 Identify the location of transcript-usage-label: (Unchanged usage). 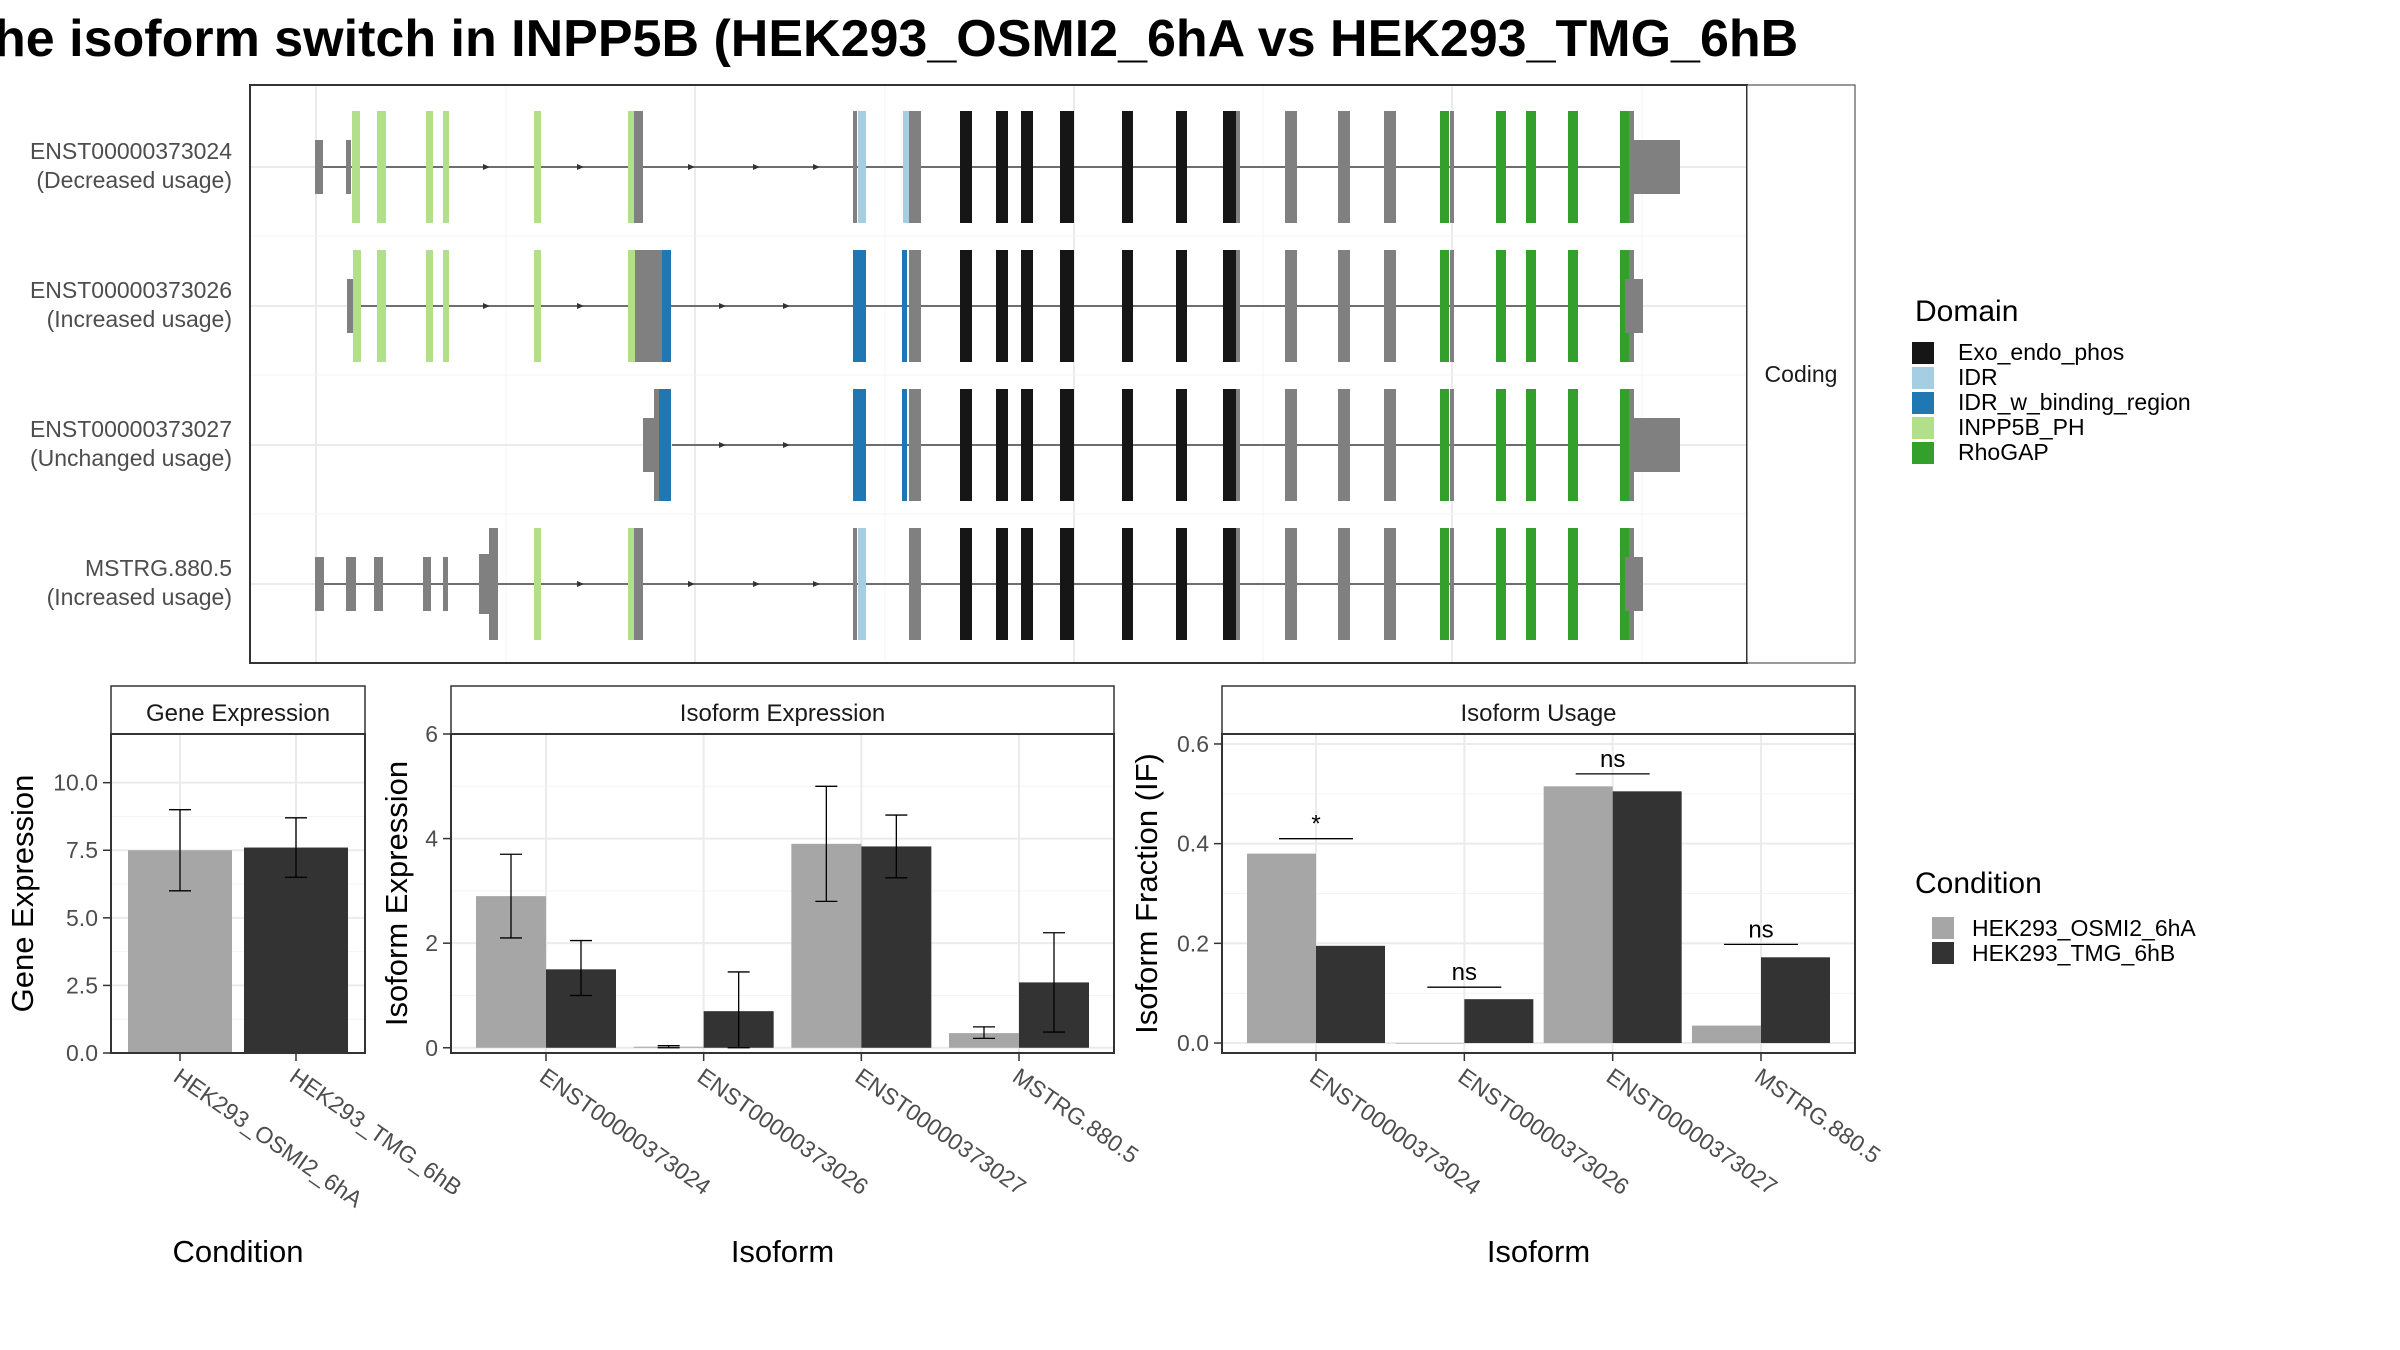
(131, 458).